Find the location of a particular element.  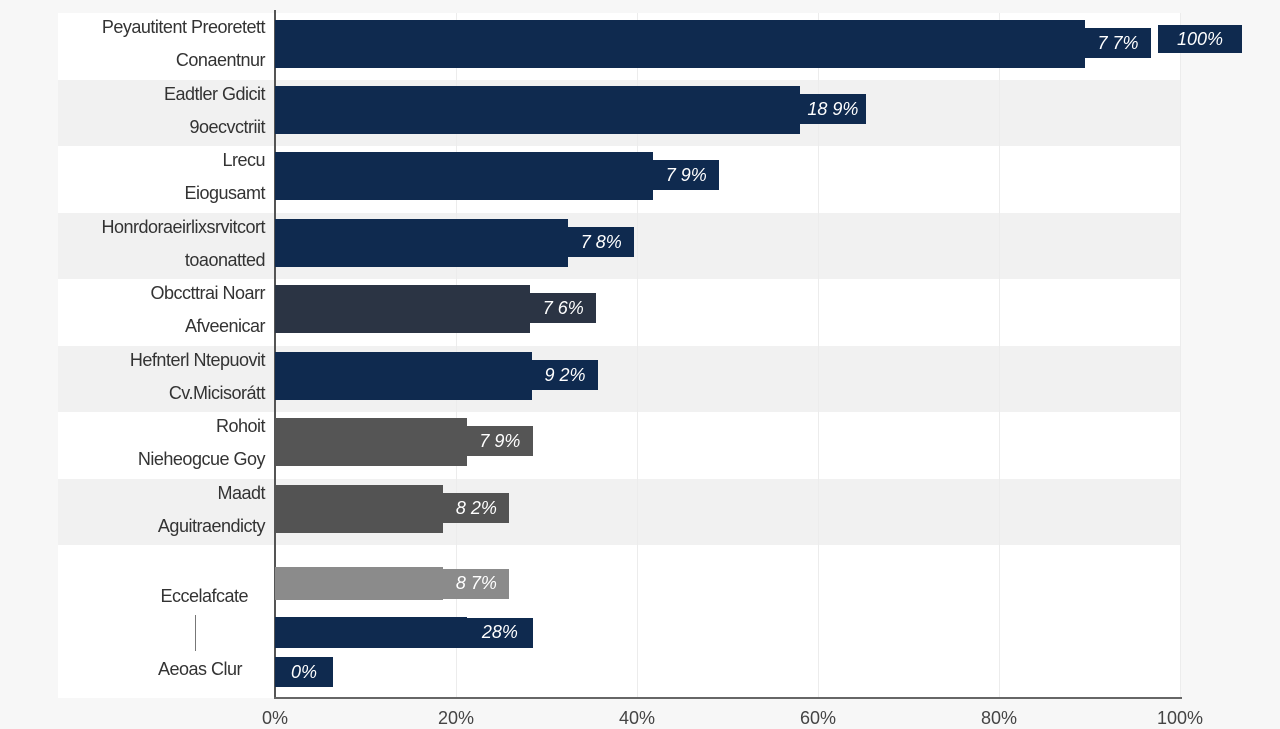

category-label: Aguitraendicty is located at coordinates (211, 525).